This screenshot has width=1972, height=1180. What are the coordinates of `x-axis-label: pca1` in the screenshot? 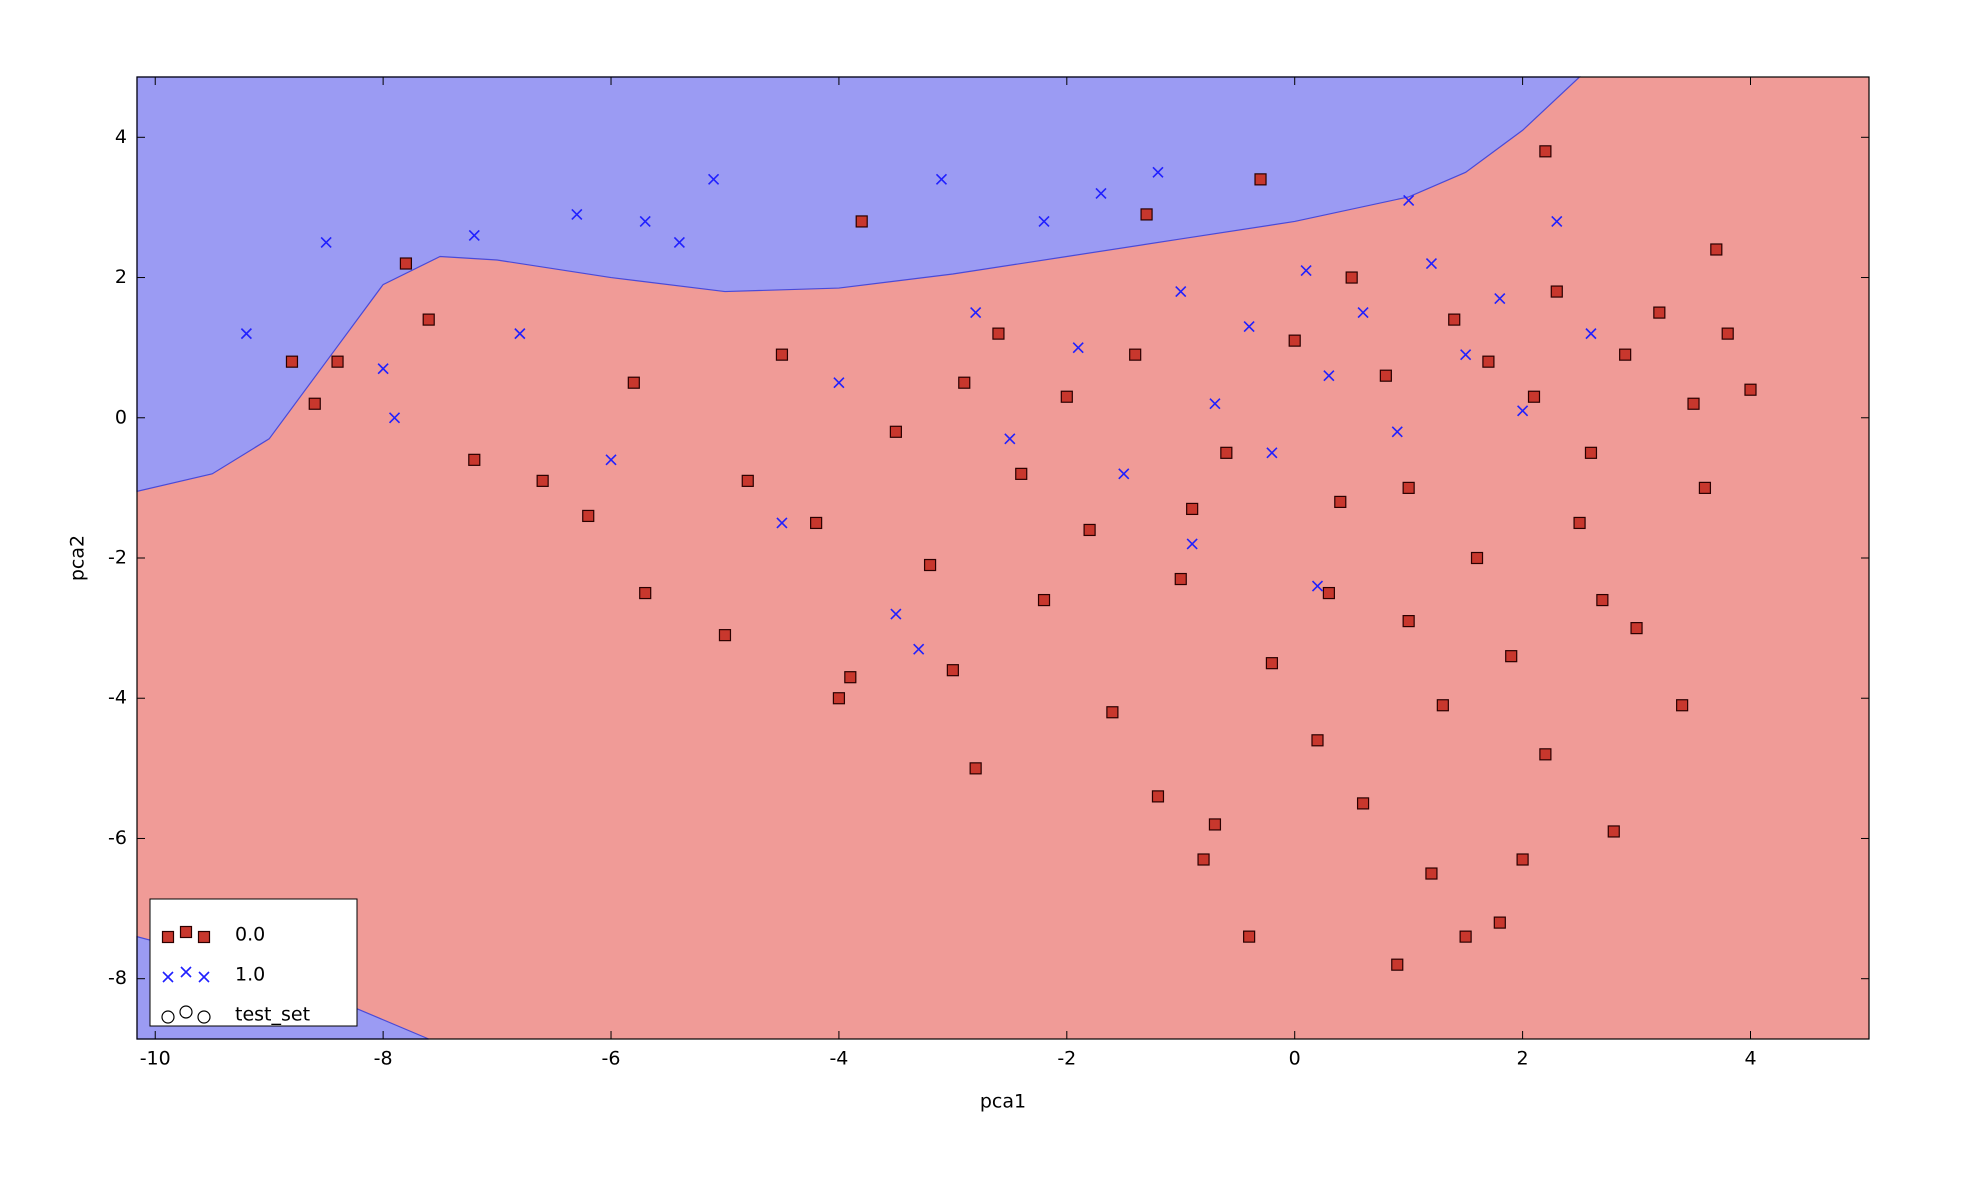 It's located at (1003, 1102).